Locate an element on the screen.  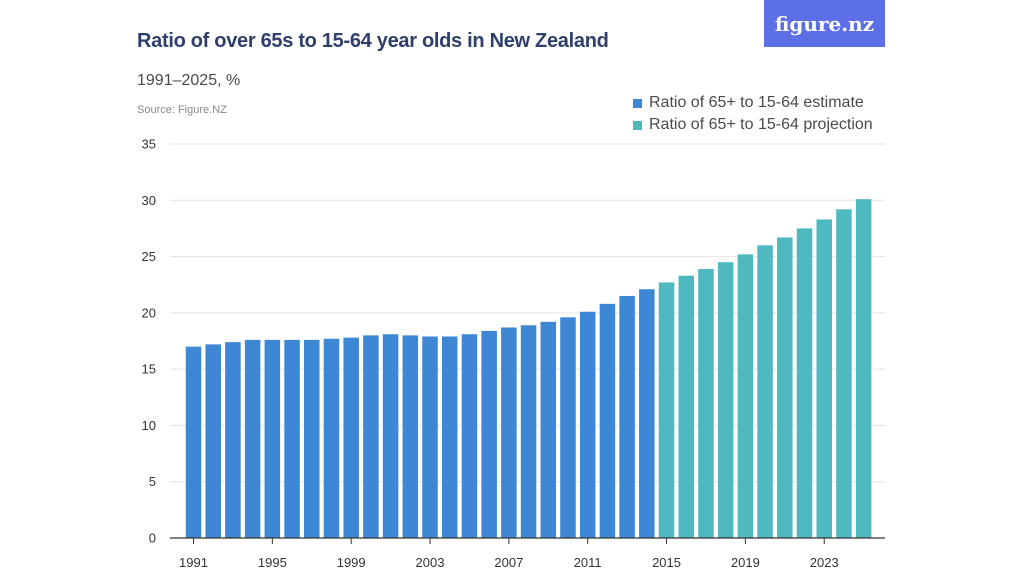
bar-estimate-1999 is located at coordinates (351, 437).